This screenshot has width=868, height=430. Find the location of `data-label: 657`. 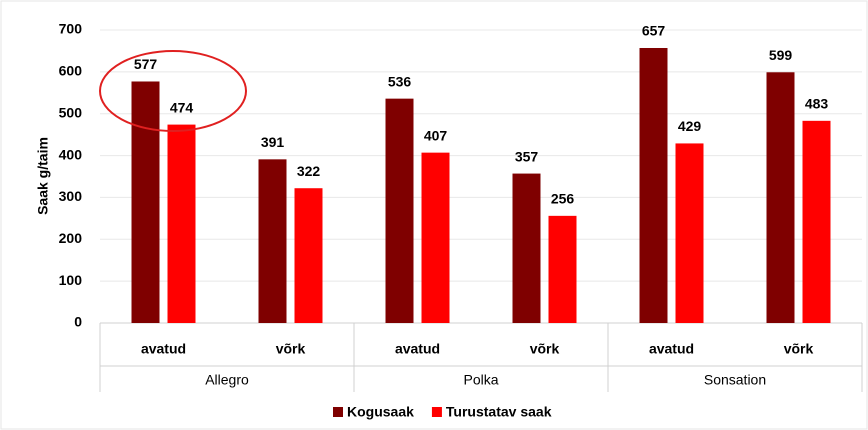

data-label: 657 is located at coordinates (654, 31).